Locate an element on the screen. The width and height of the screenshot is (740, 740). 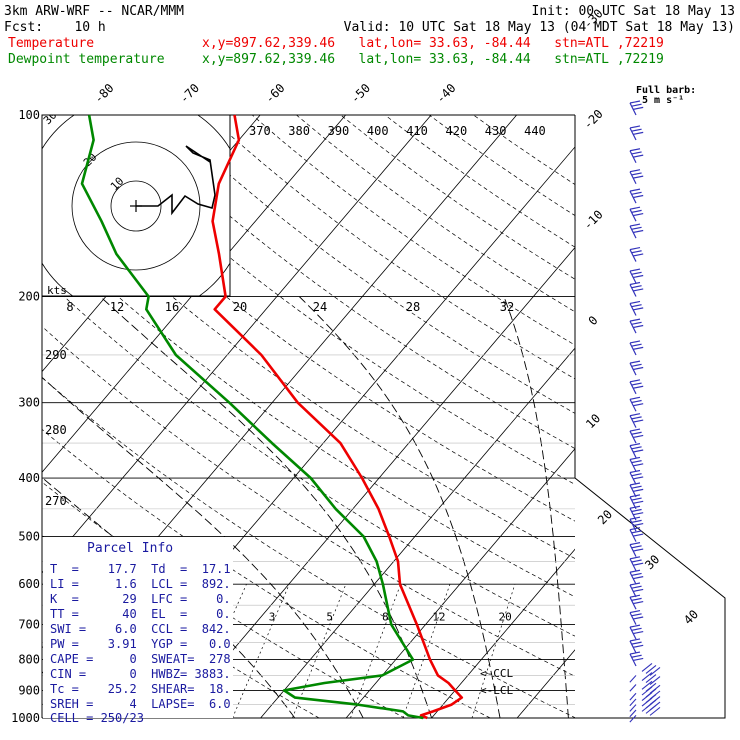
hodograph-speed-label: 12 is located at coordinates (117, 307).